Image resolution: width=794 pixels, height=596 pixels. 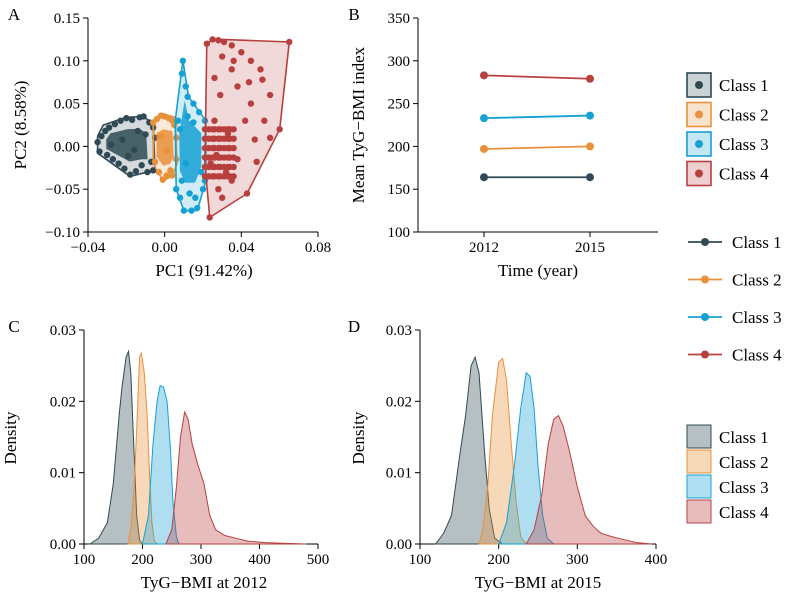 I want to click on panel-label: B, so click(x=353, y=14).